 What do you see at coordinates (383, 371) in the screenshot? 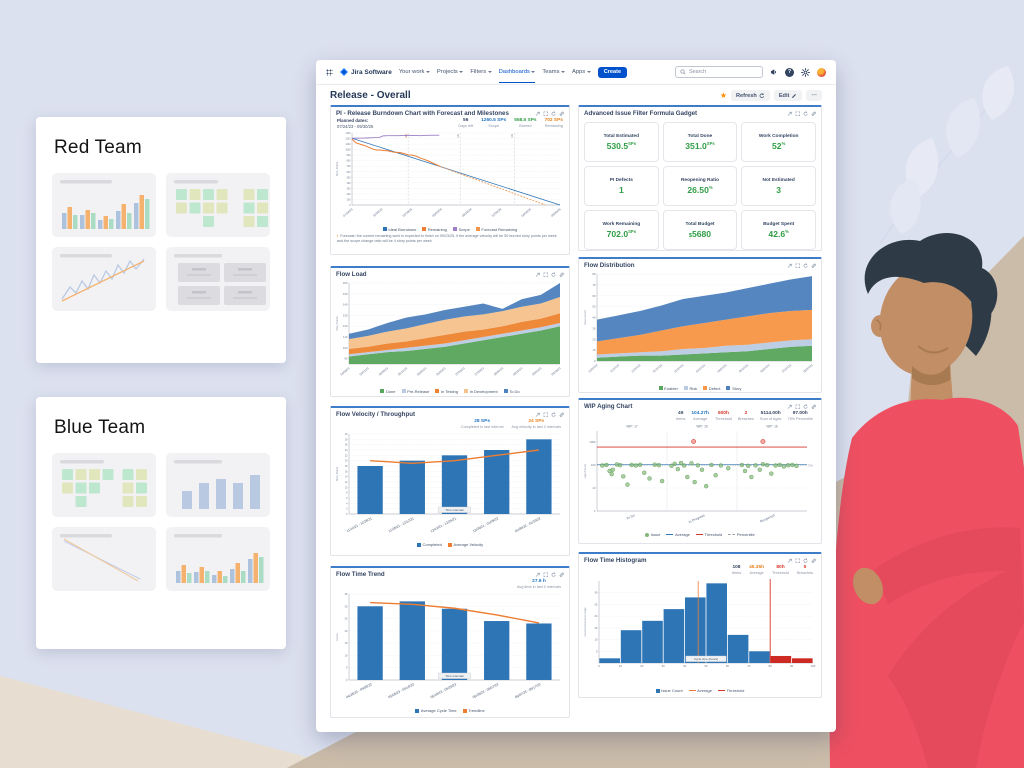
I see `svg-text: 05/06/23` at bounding box center [383, 371].